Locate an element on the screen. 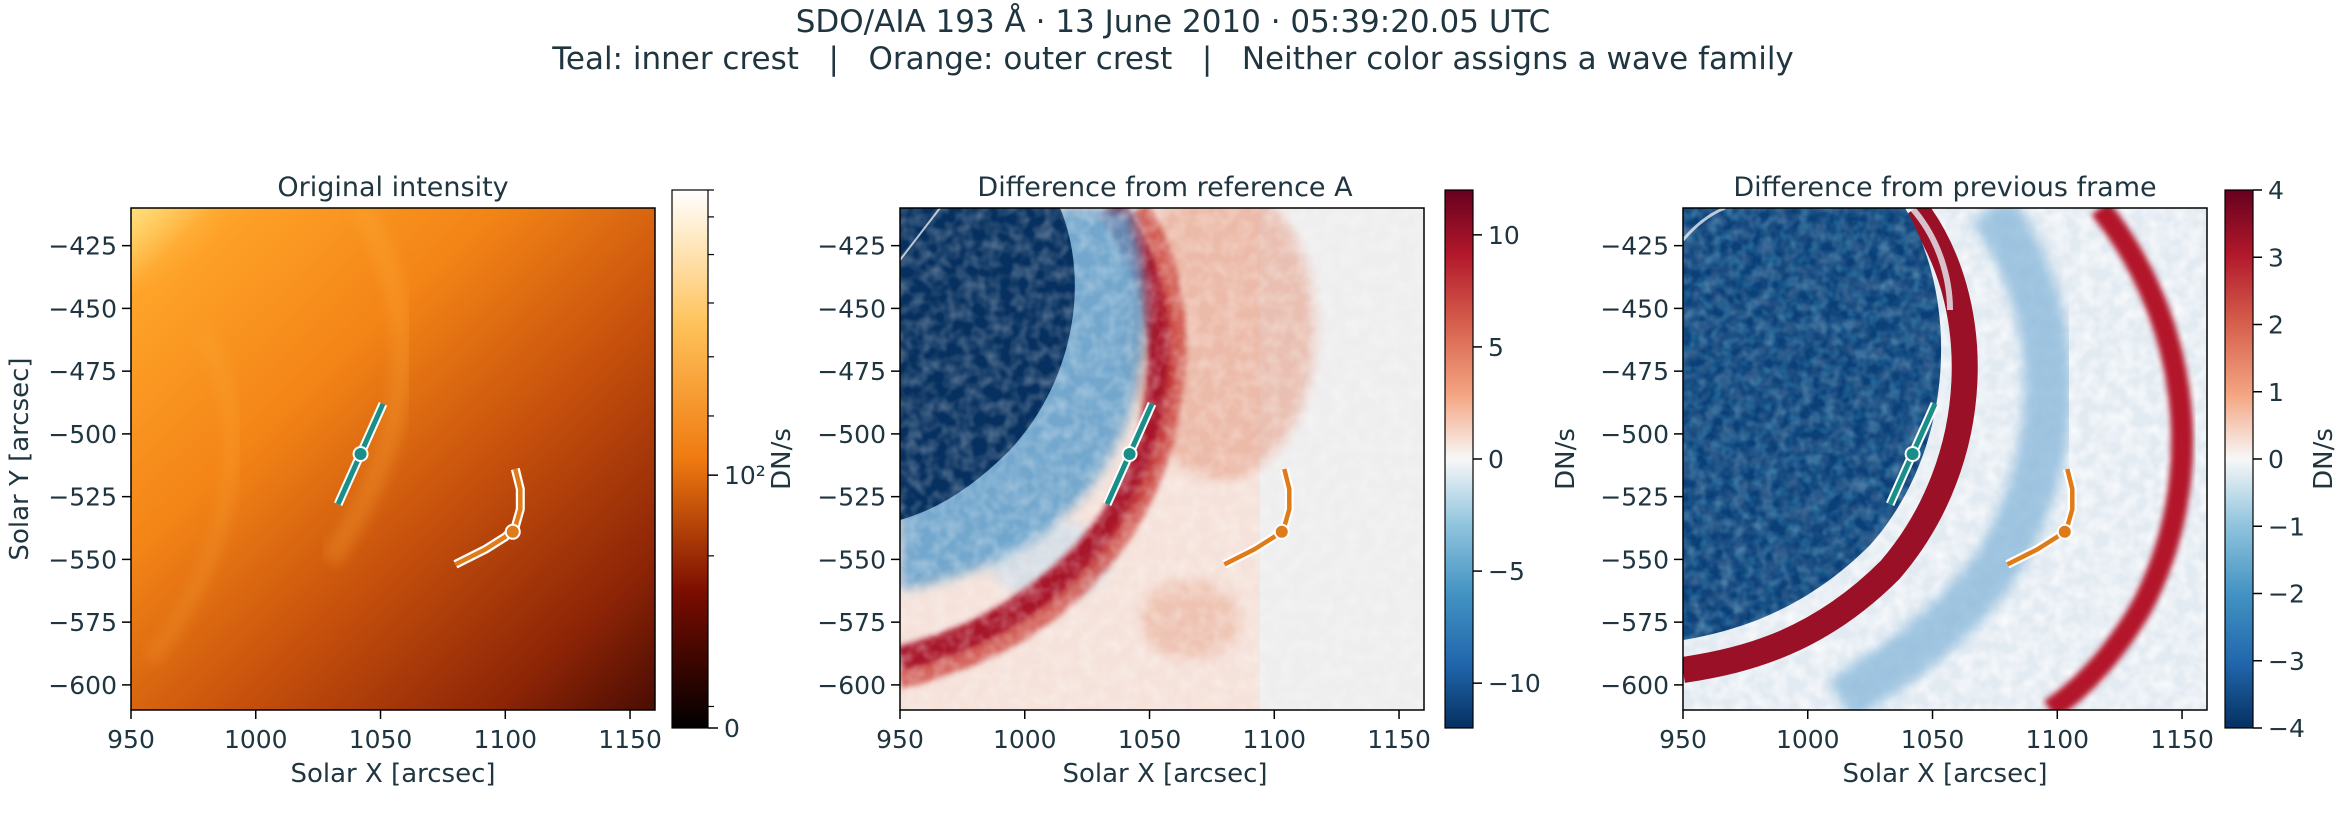  colorbar-tick-label: 2 is located at coordinates (2276, 325).